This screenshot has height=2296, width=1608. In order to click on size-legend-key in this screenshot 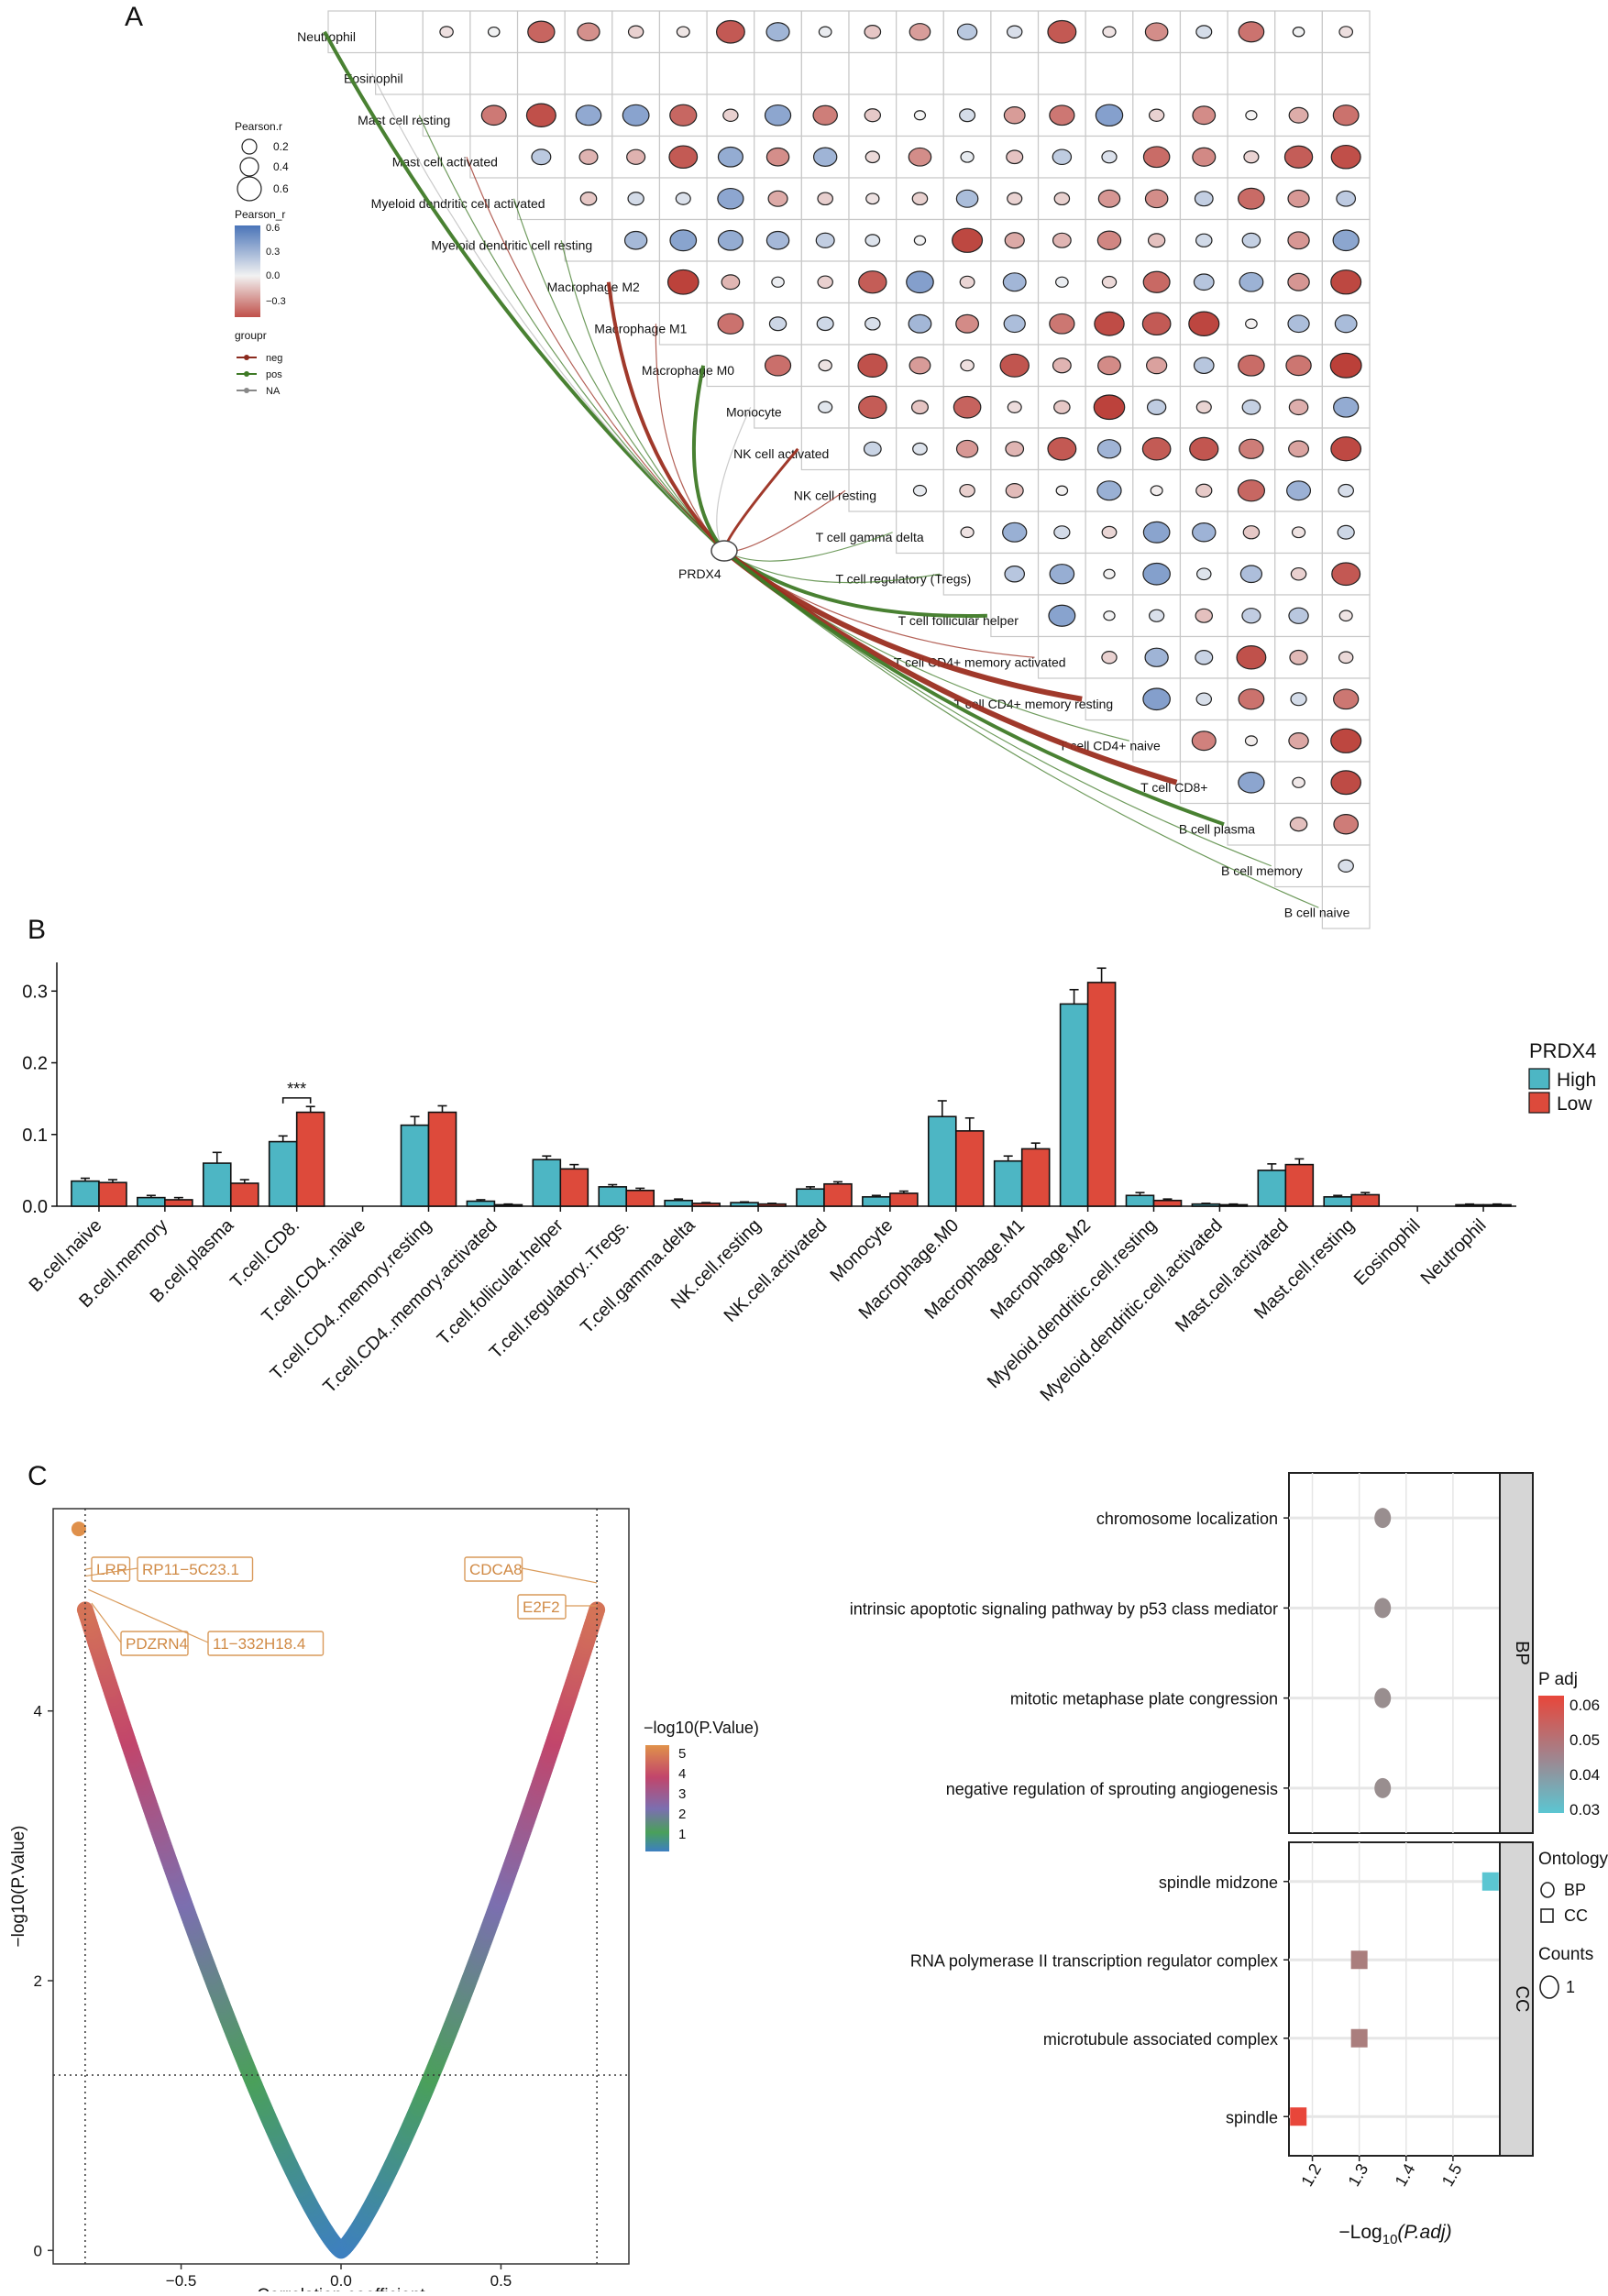, I will do `click(250, 146)`.